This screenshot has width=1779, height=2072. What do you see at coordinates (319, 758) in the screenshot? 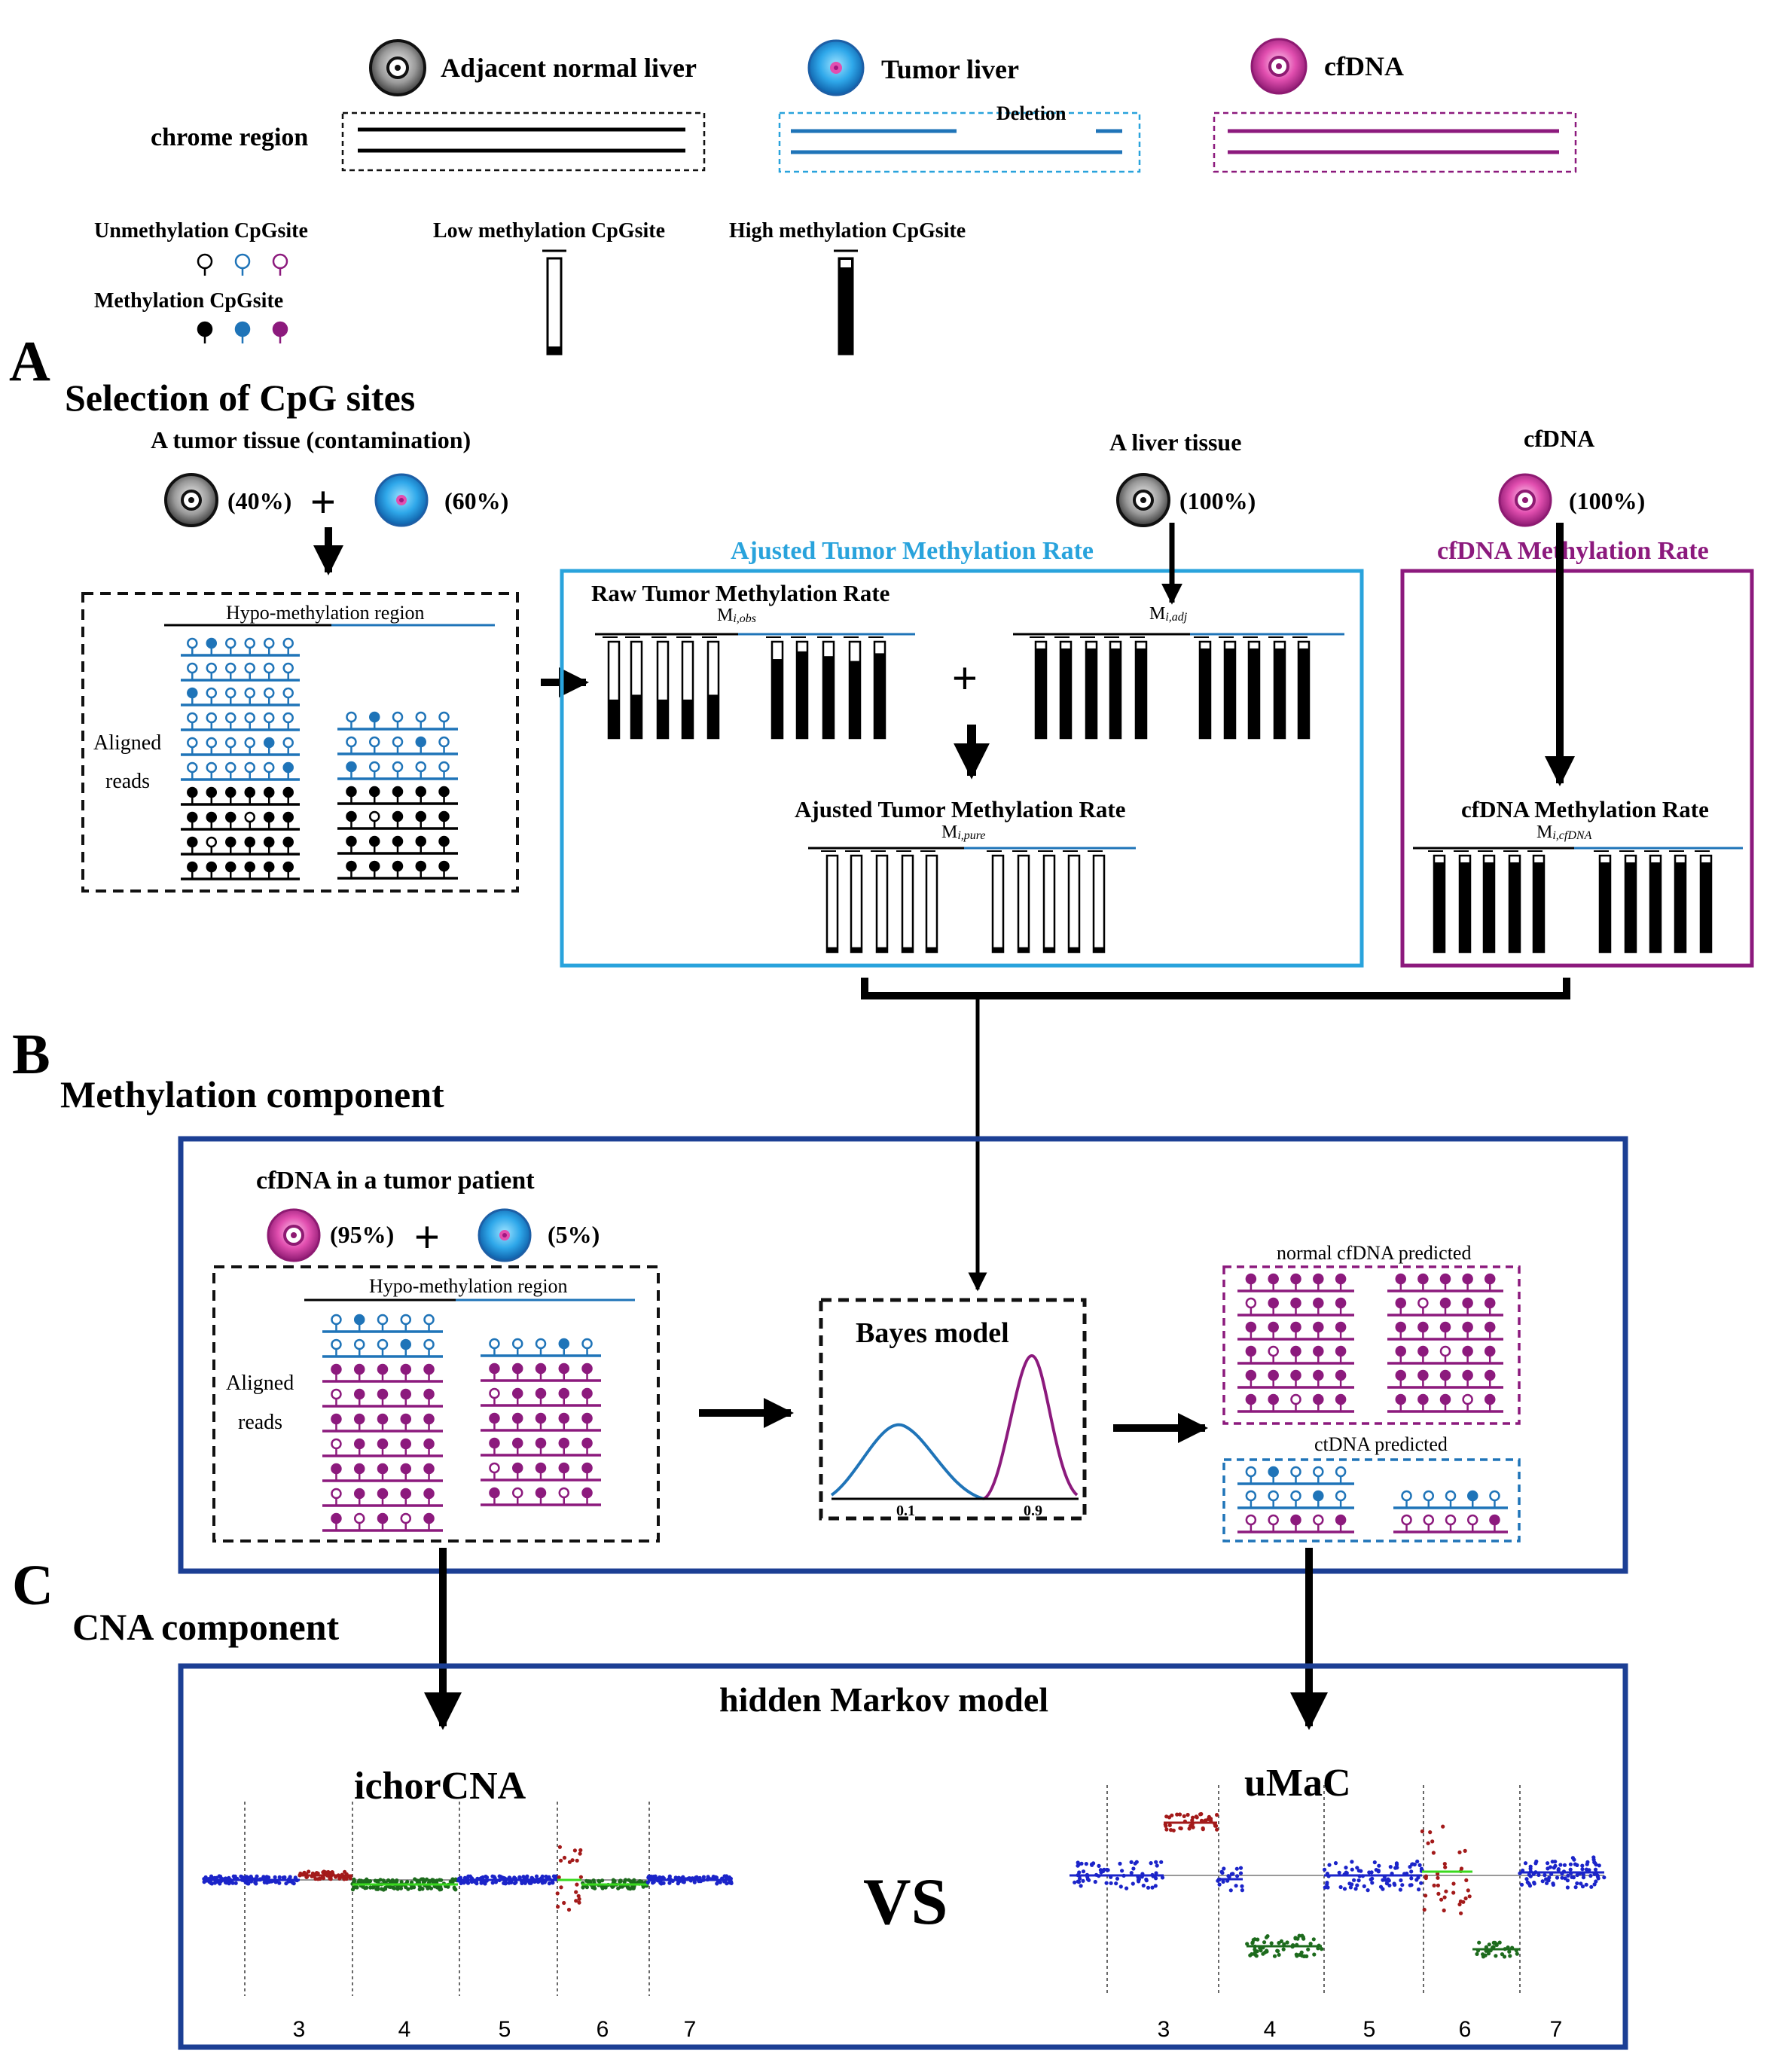
I see `aligned-reads-a` at bounding box center [319, 758].